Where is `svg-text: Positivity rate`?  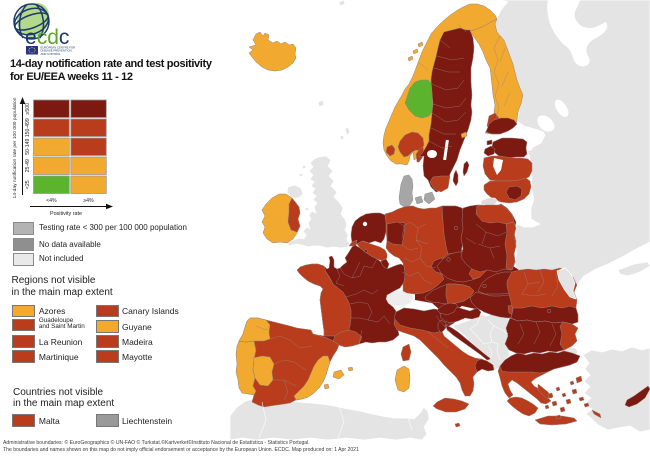
svg-text: Positivity rate is located at coordinates (66, 214).